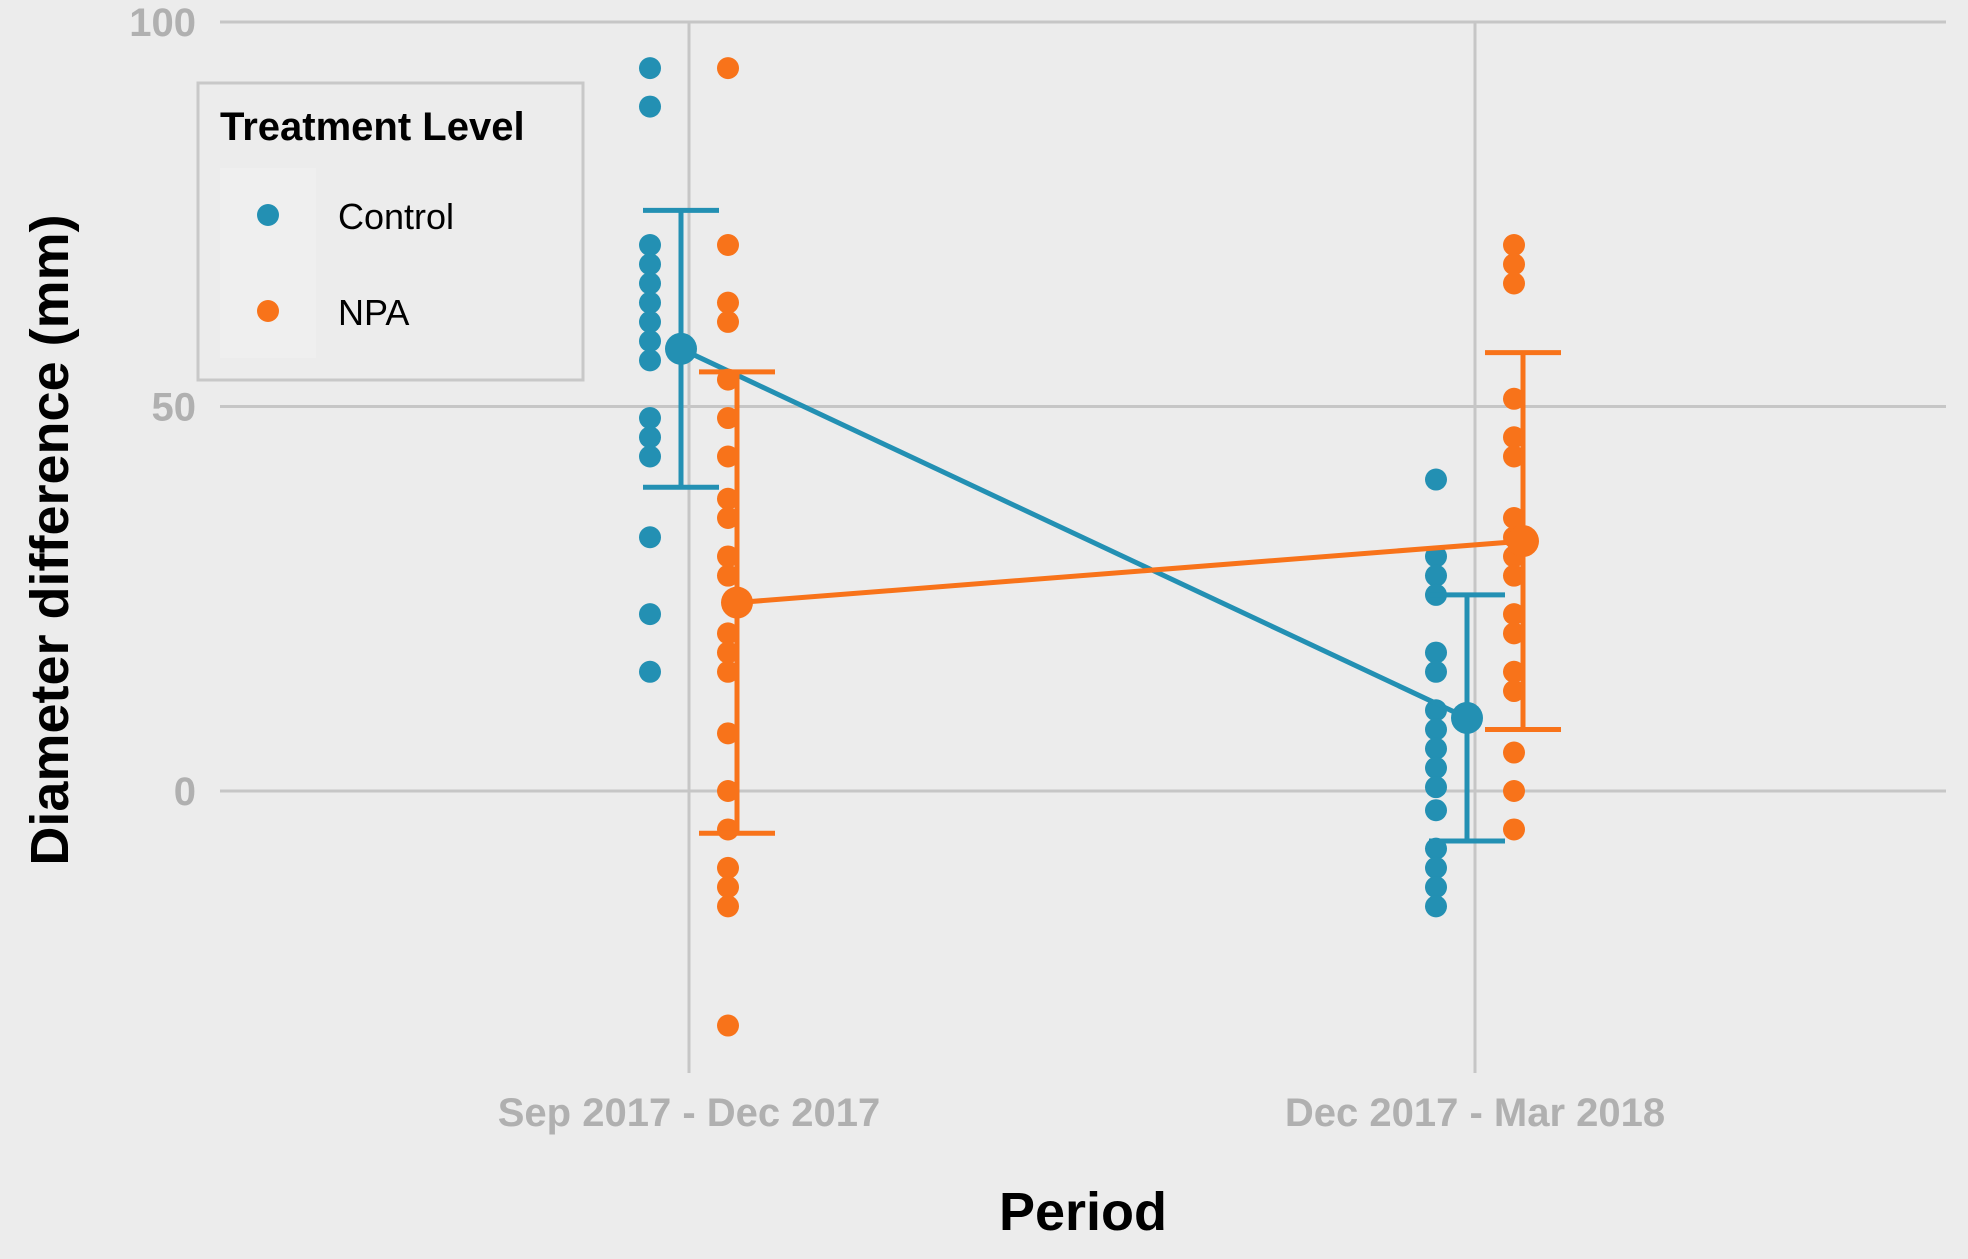 This screenshot has width=1968, height=1259. I want to click on y-tick-labels: 0 50 100, so click(162, 407).